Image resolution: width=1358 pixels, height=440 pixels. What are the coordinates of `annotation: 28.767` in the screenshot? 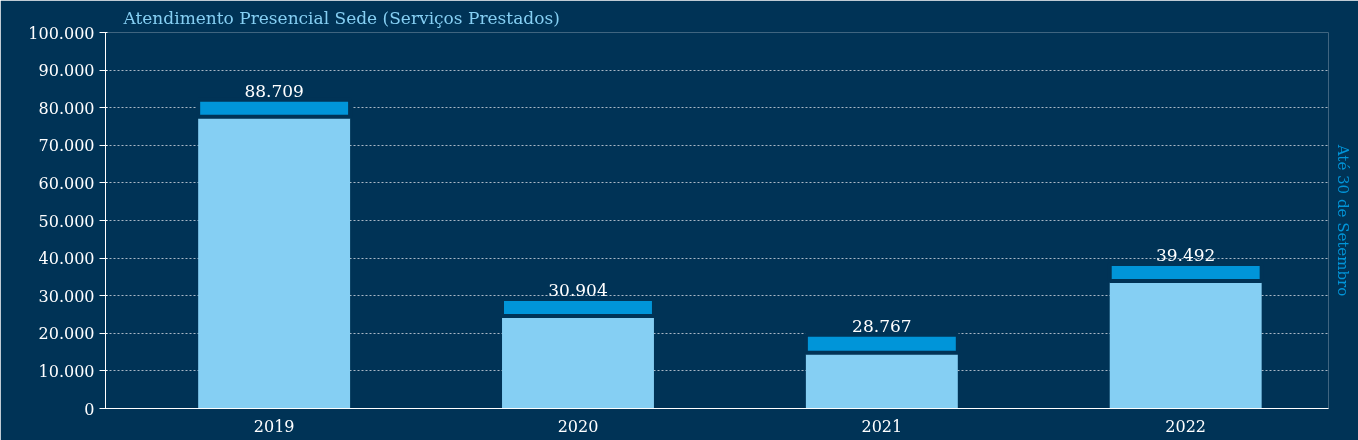 It's located at (882, 325).